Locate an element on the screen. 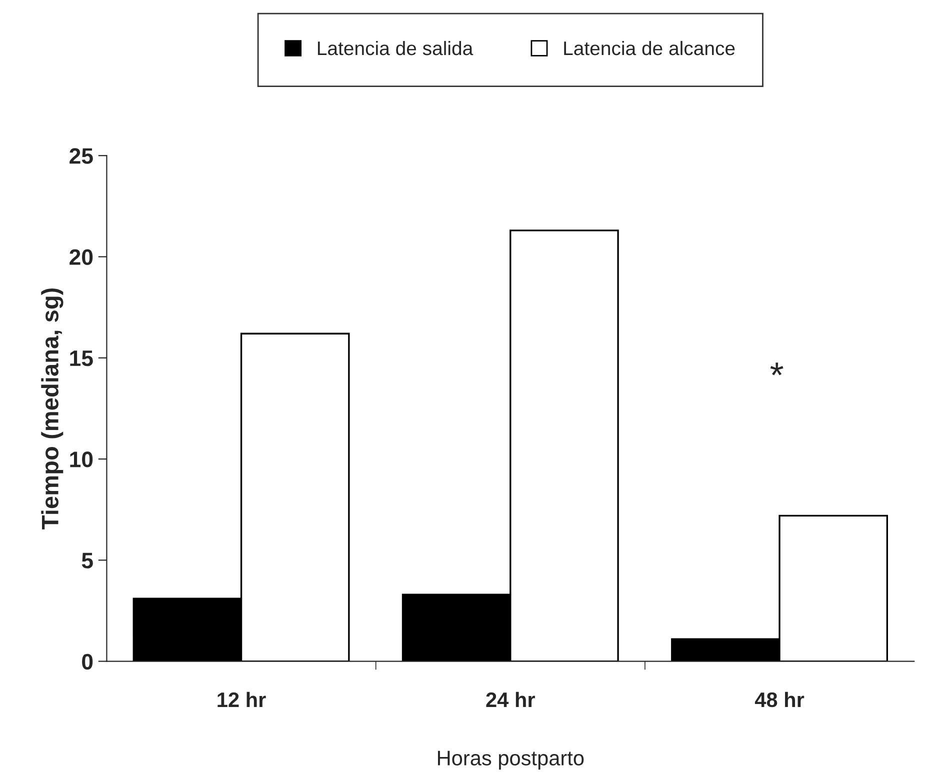 The height and width of the screenshot is (778, 928). y-tick-label: 25 is located at coordinates (81, 156).